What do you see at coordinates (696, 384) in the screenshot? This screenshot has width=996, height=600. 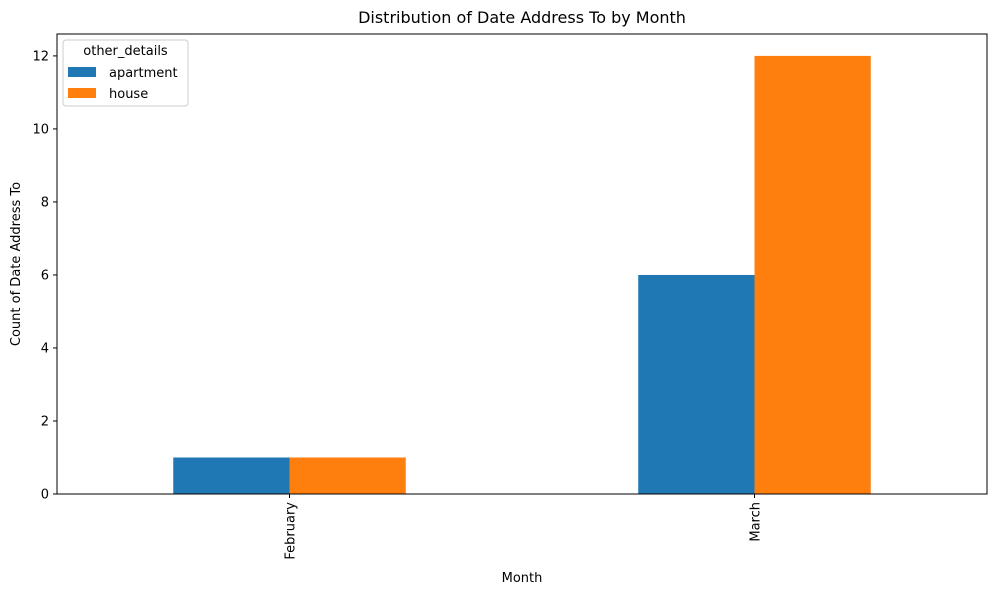 I see `bar-apartment-march` at bounding box center [696, 384].